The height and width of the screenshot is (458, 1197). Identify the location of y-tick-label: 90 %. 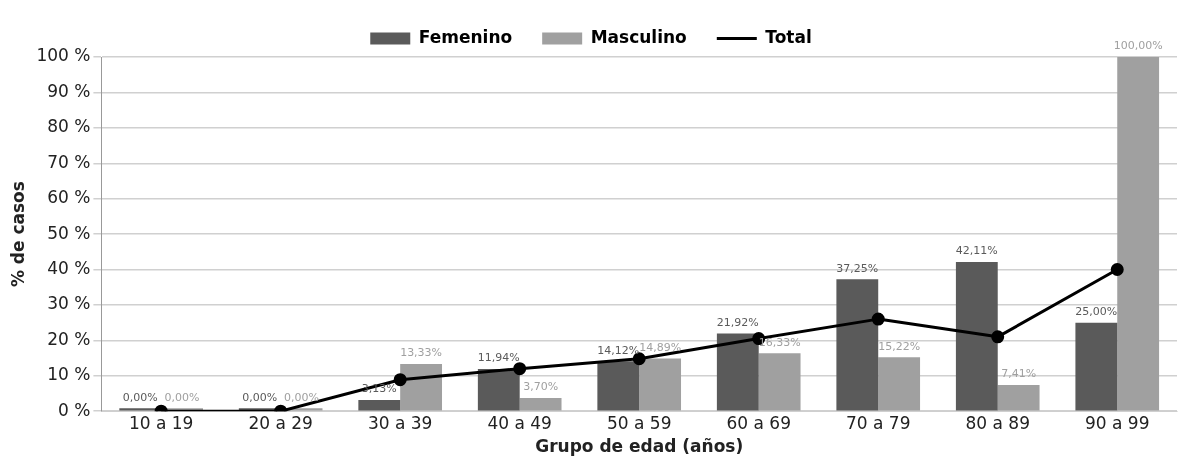
(69, 90).